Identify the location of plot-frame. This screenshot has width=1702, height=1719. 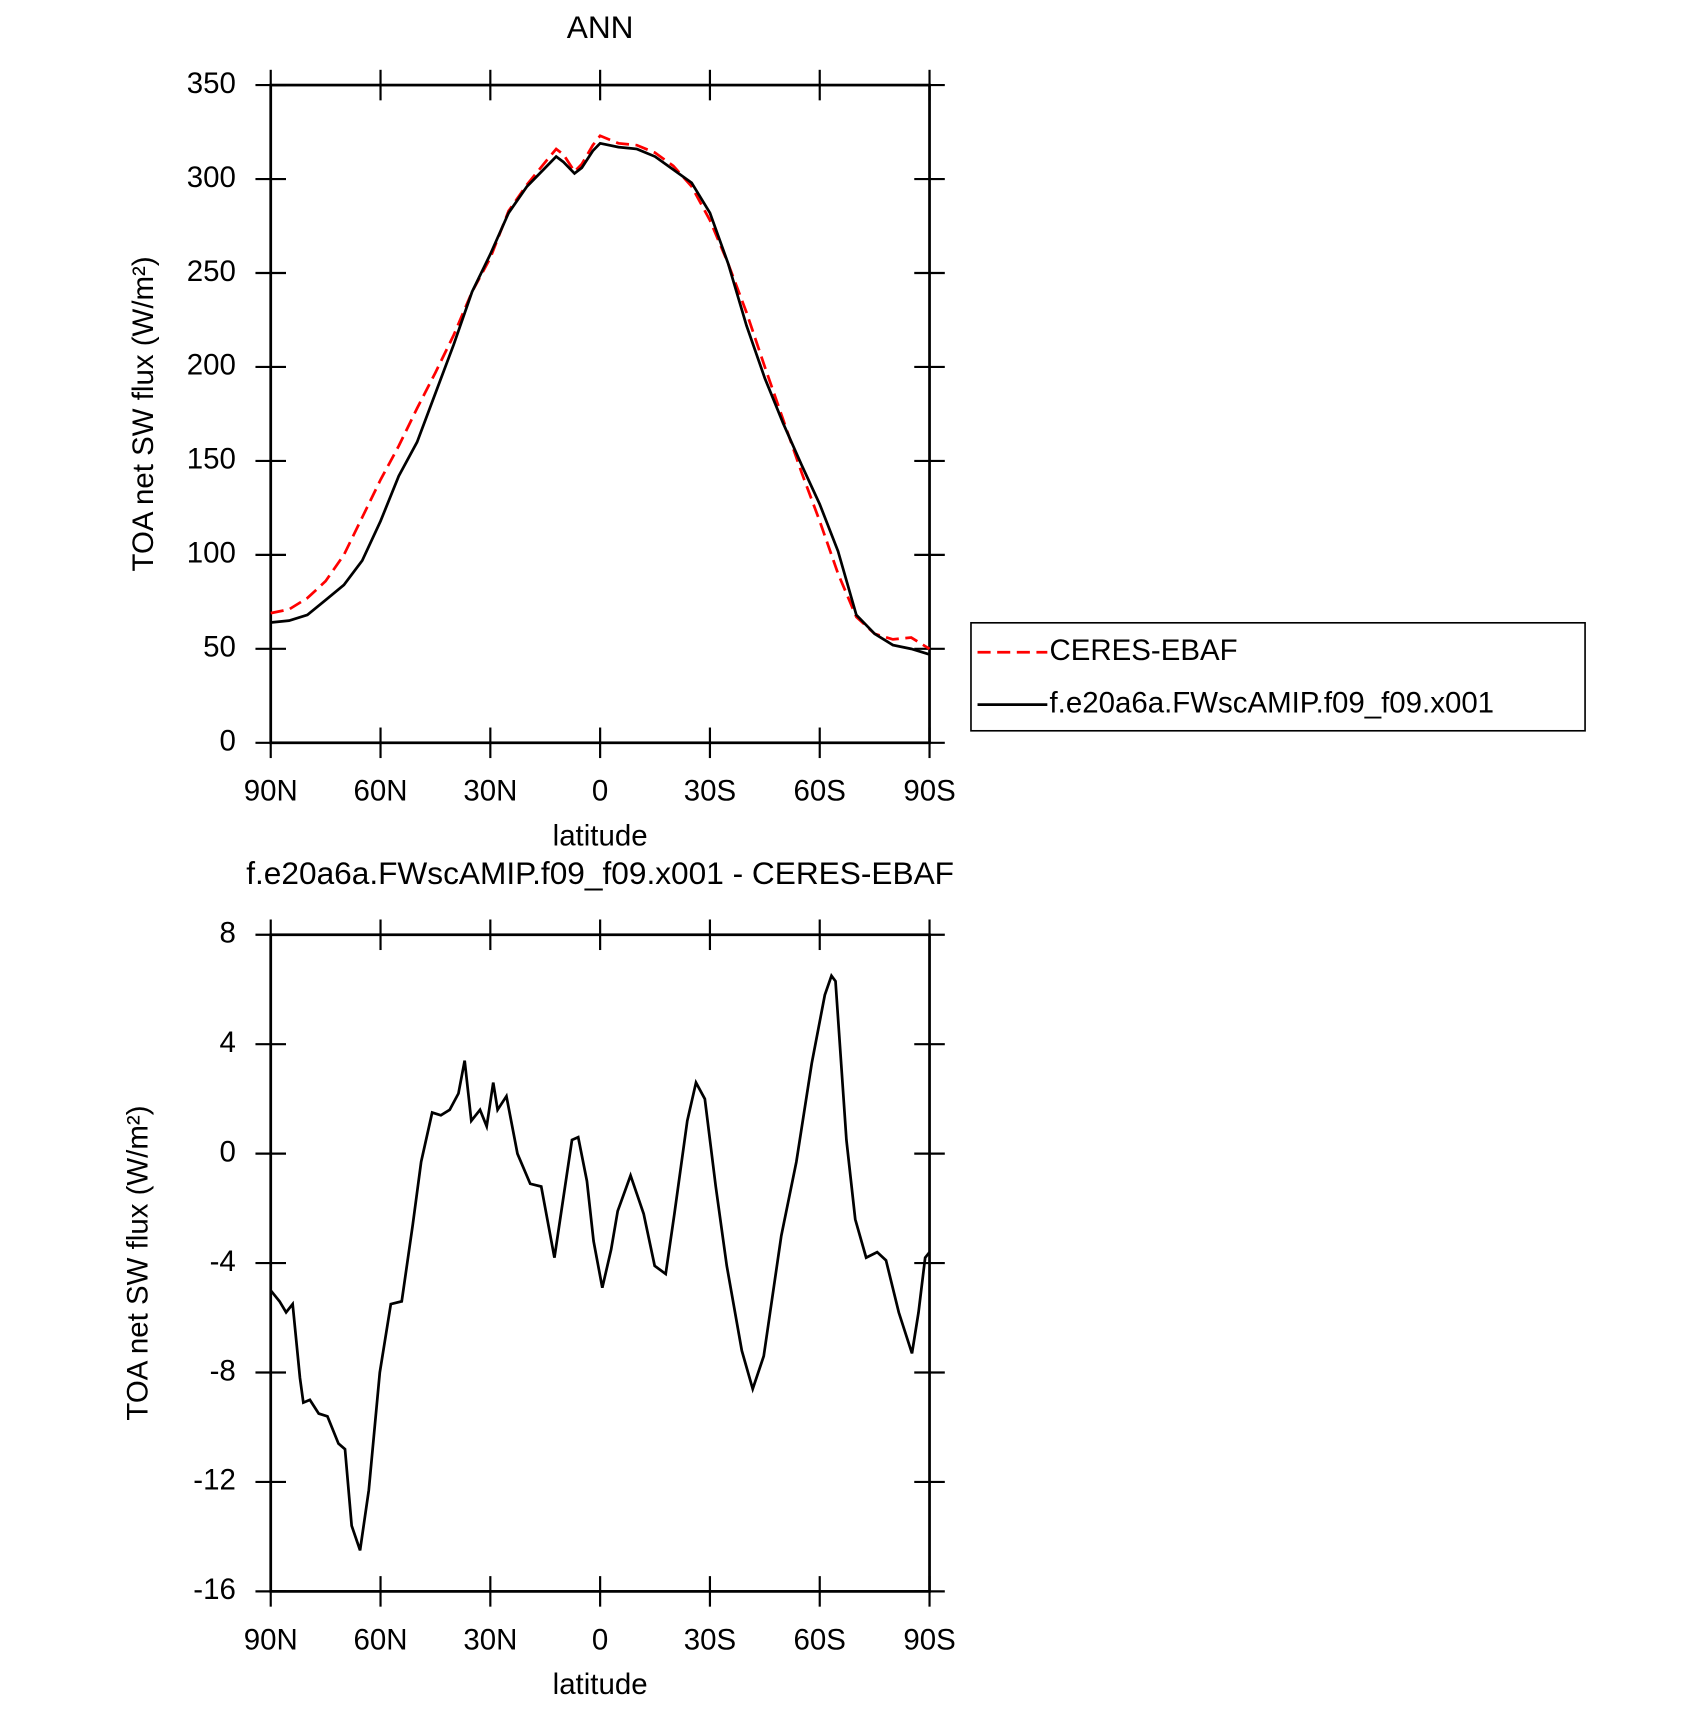
(600, 414).